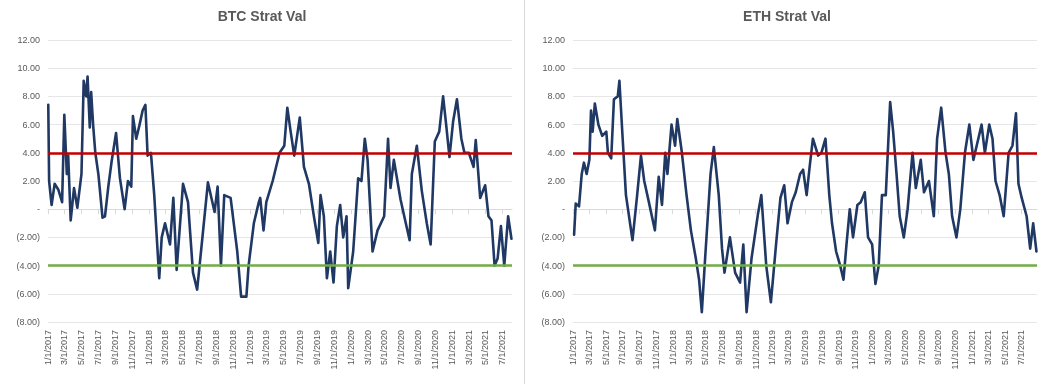 The height and width of the screenshot is (384, 1053). What do you see at coordinates (787, 16) in the screenshot?
I see `chart-title: ETH Strat Val` at bounding box center [787, 16].